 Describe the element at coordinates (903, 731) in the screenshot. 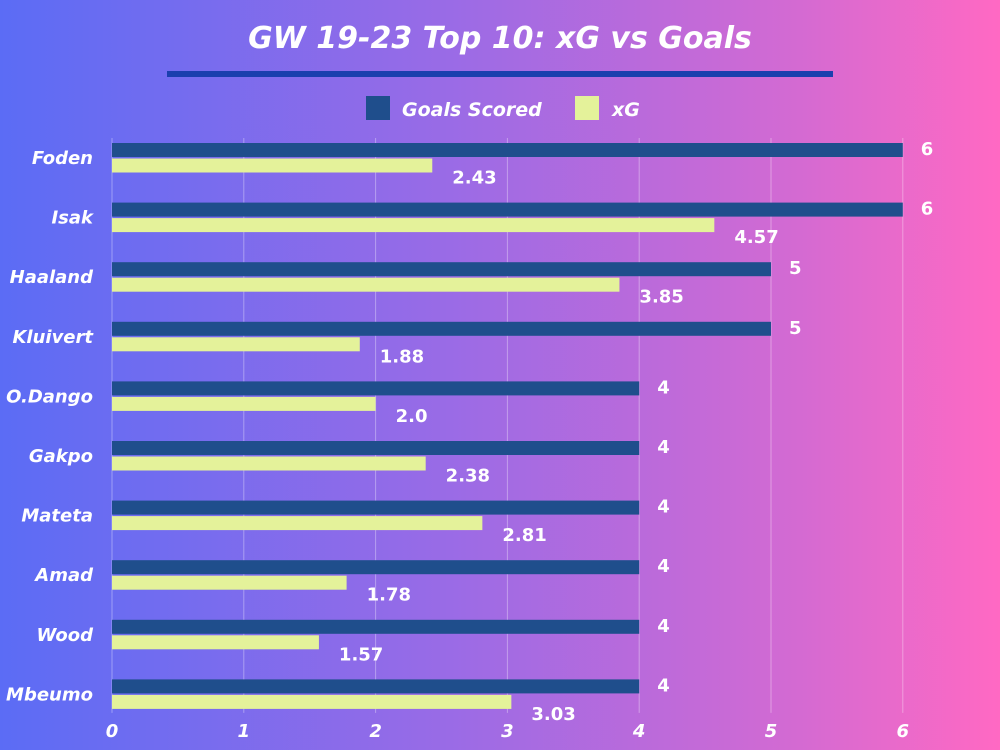

I see `tick-label-6: 6` at that location.